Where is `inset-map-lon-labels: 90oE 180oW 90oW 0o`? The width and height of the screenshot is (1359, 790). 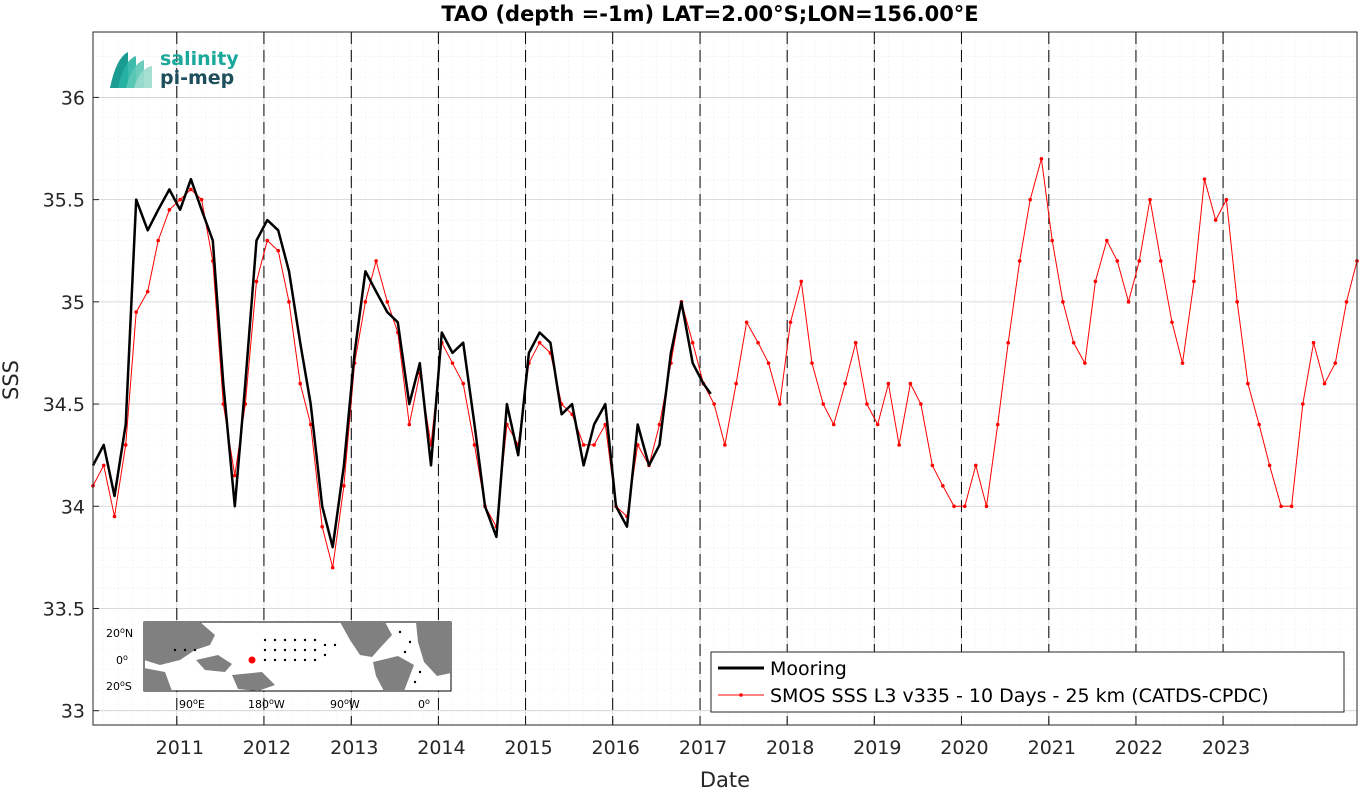
inset-map-lon-labels: 90oE 180oW 90oW 0o is located at coordinates (304, 704).